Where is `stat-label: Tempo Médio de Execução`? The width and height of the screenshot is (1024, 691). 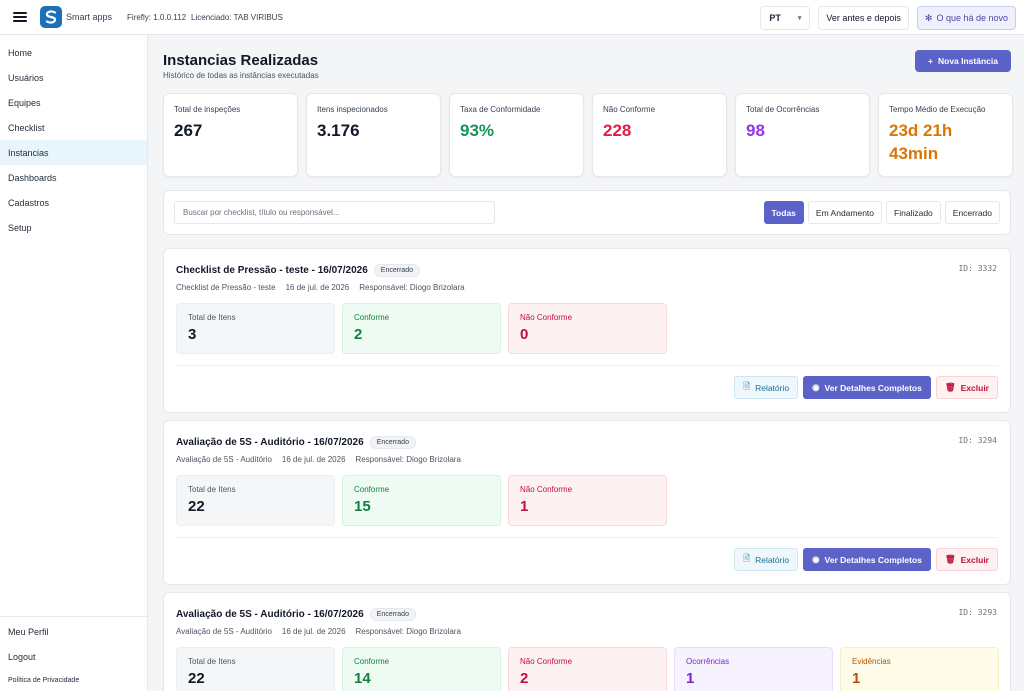
stat-label: Tempo Médio de Execução is located at coordinates (937, 109).